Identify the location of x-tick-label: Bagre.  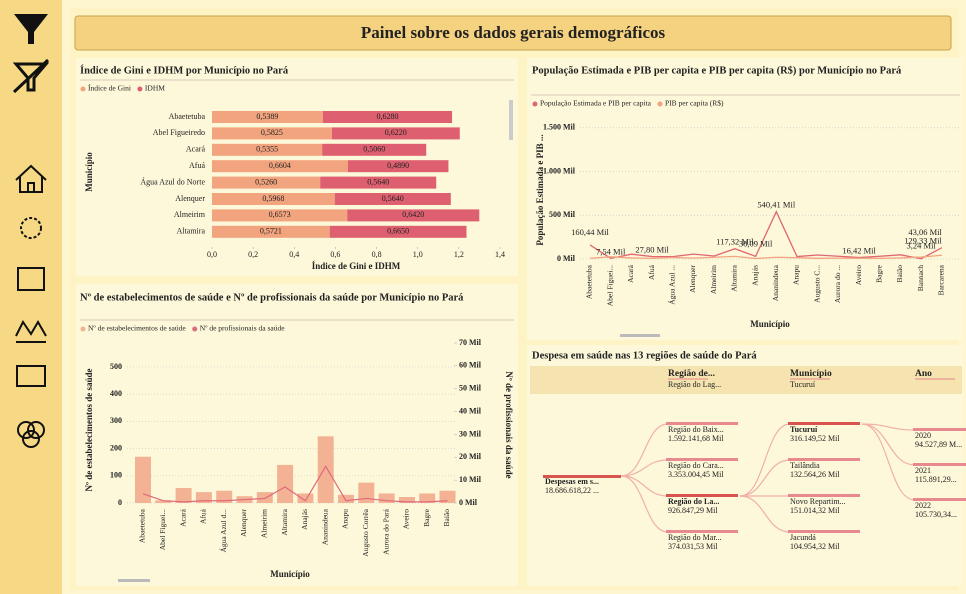
(426, 517).